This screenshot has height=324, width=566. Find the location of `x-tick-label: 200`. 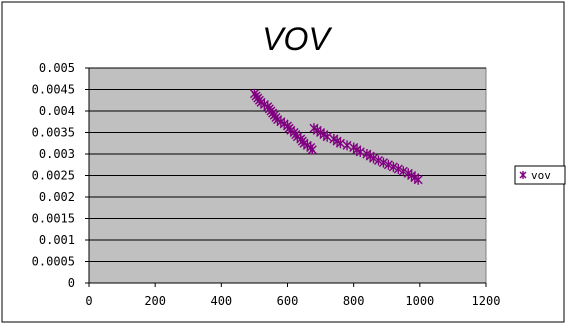

x-tick-label: 200 is located at coordinates (155, 301).